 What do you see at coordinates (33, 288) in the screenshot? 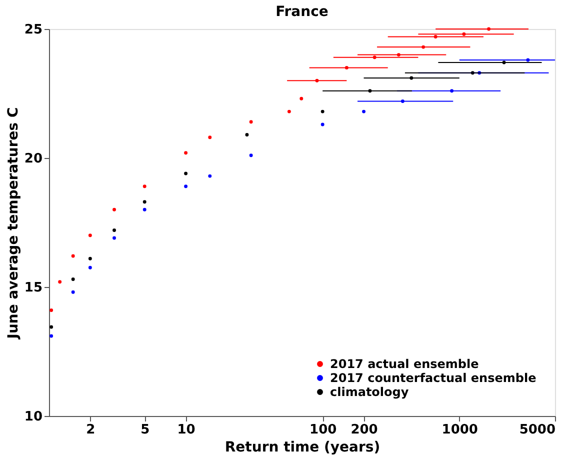
I see `y-tick-label: 15` at bounding box center [33, 288].